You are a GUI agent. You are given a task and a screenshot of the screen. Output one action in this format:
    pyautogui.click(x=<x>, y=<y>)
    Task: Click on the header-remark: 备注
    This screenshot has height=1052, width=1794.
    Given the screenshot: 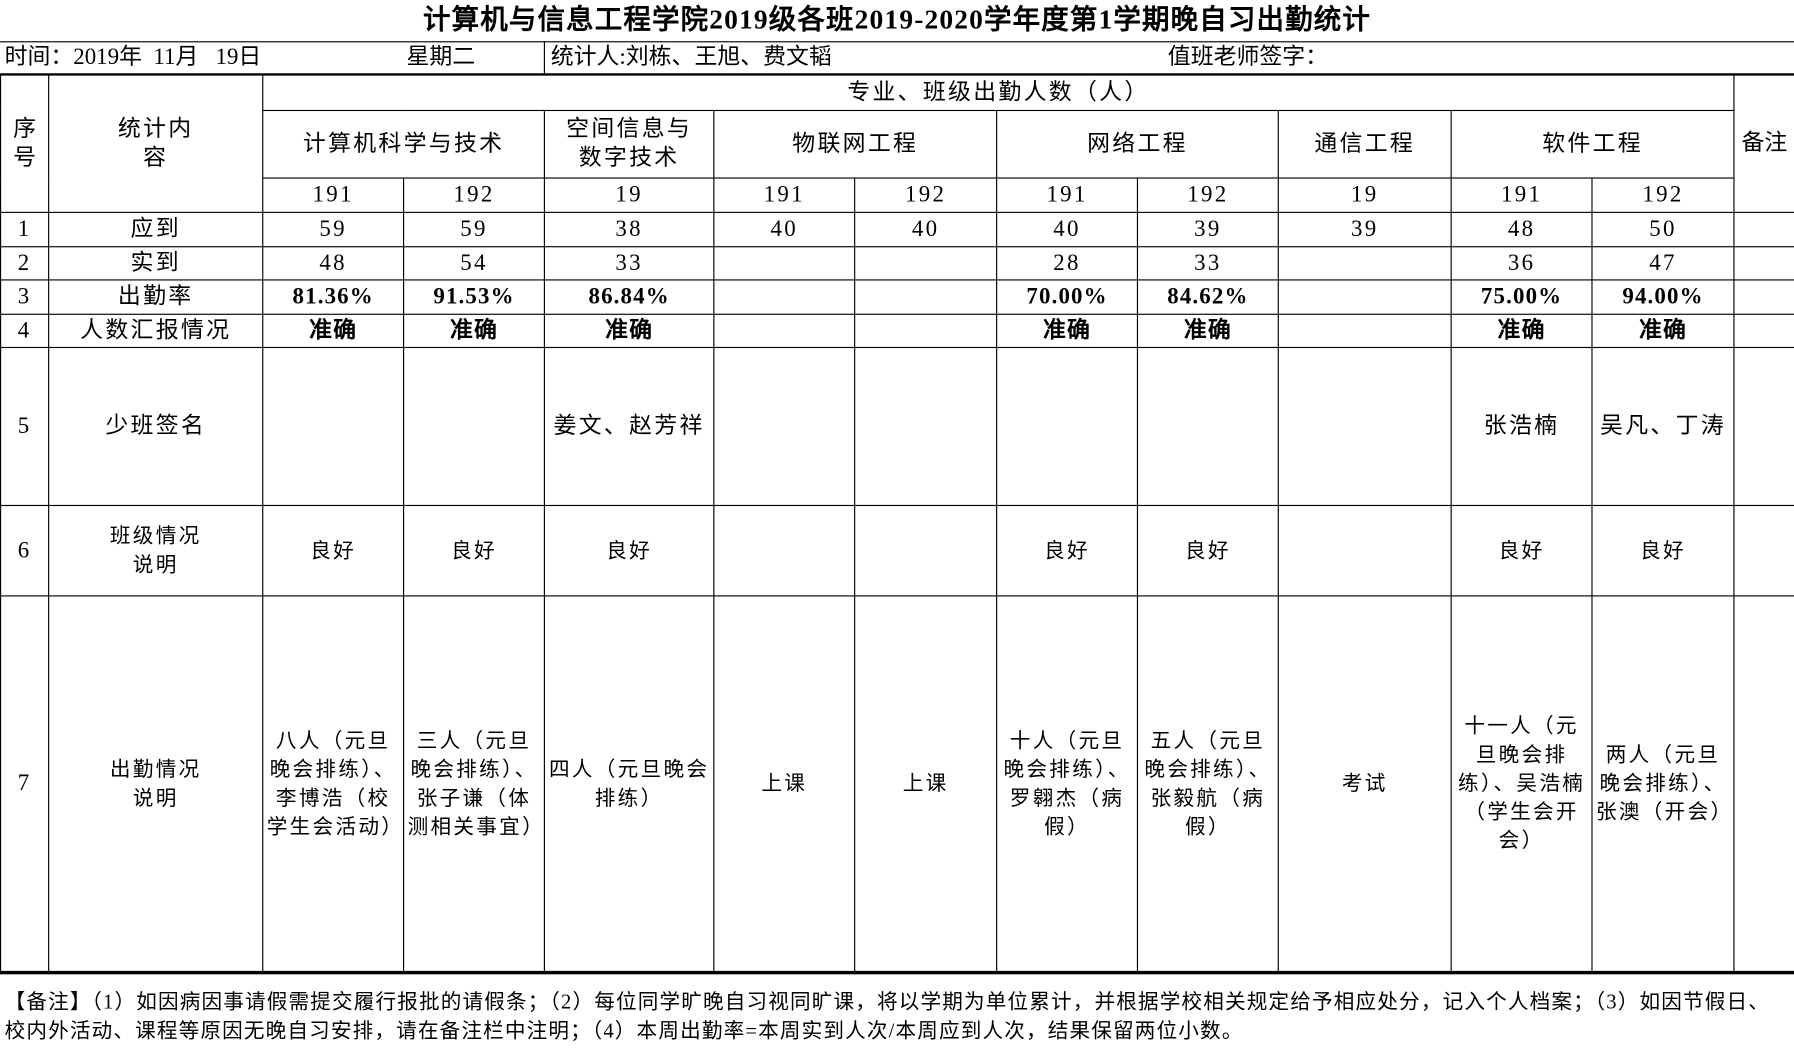 What is the action you would take?
    pyautogui.click(x=1763, y=143)
    